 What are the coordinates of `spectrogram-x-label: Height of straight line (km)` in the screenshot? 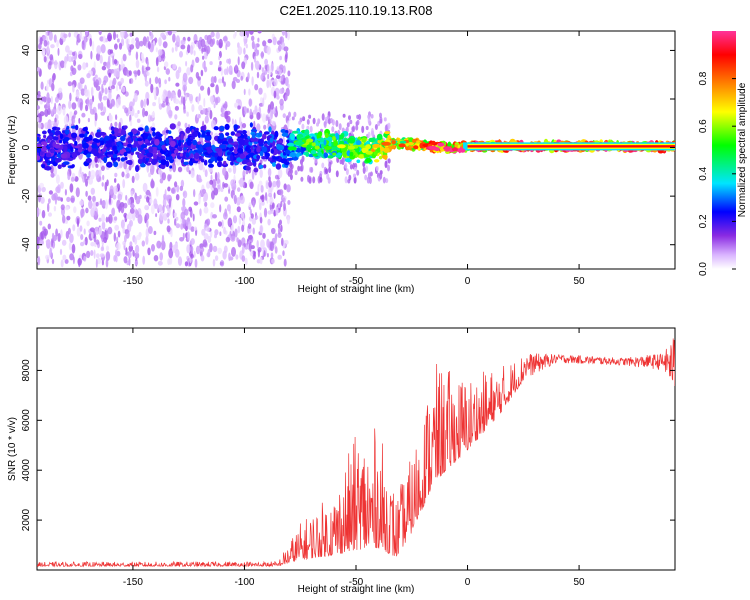 It's located at (356, 289).